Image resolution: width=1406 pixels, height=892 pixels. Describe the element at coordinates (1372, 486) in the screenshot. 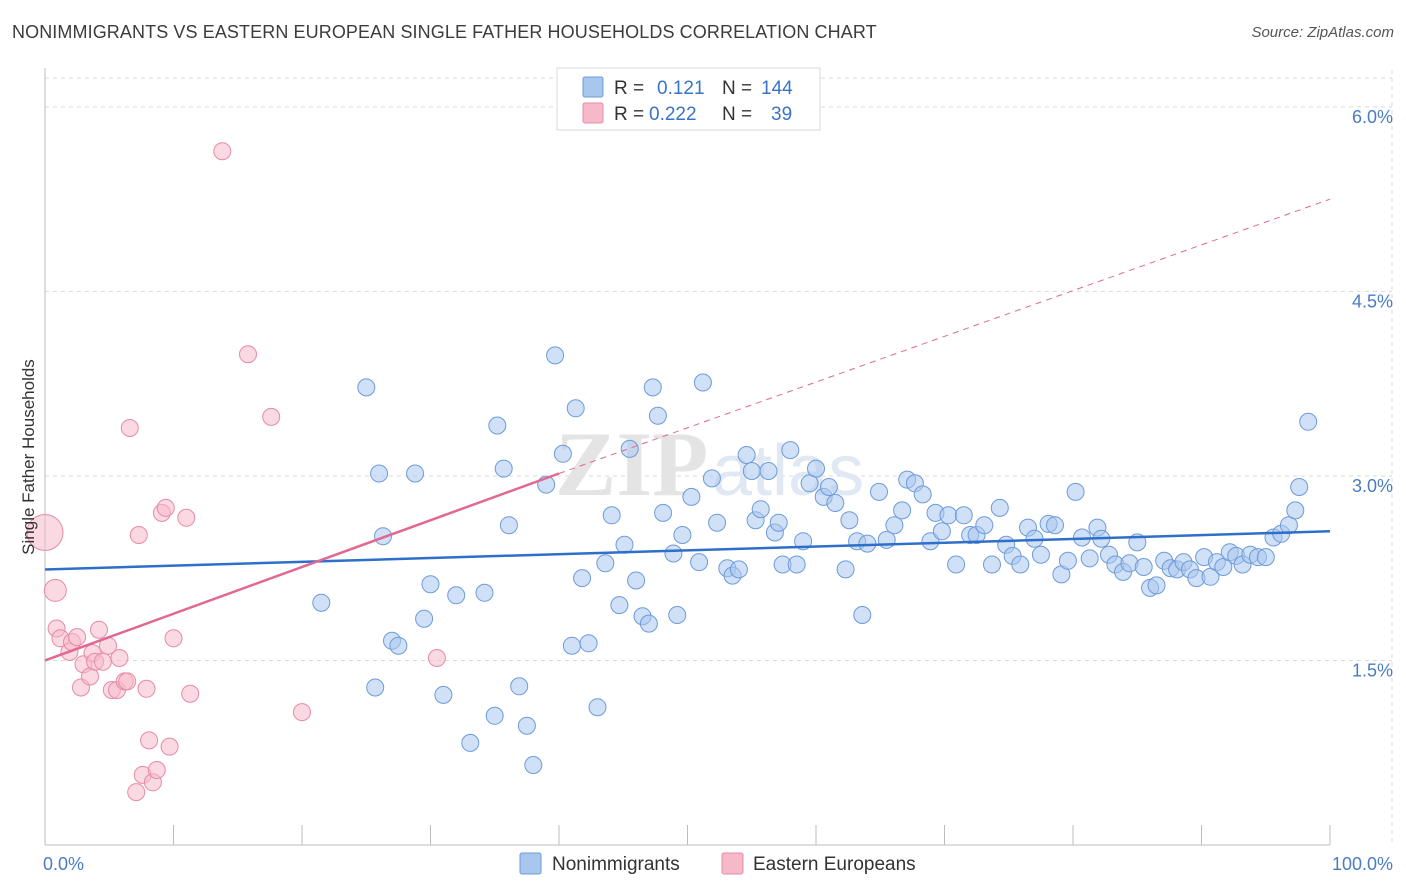

I see `y-tick-label: 3.0%` at that location.